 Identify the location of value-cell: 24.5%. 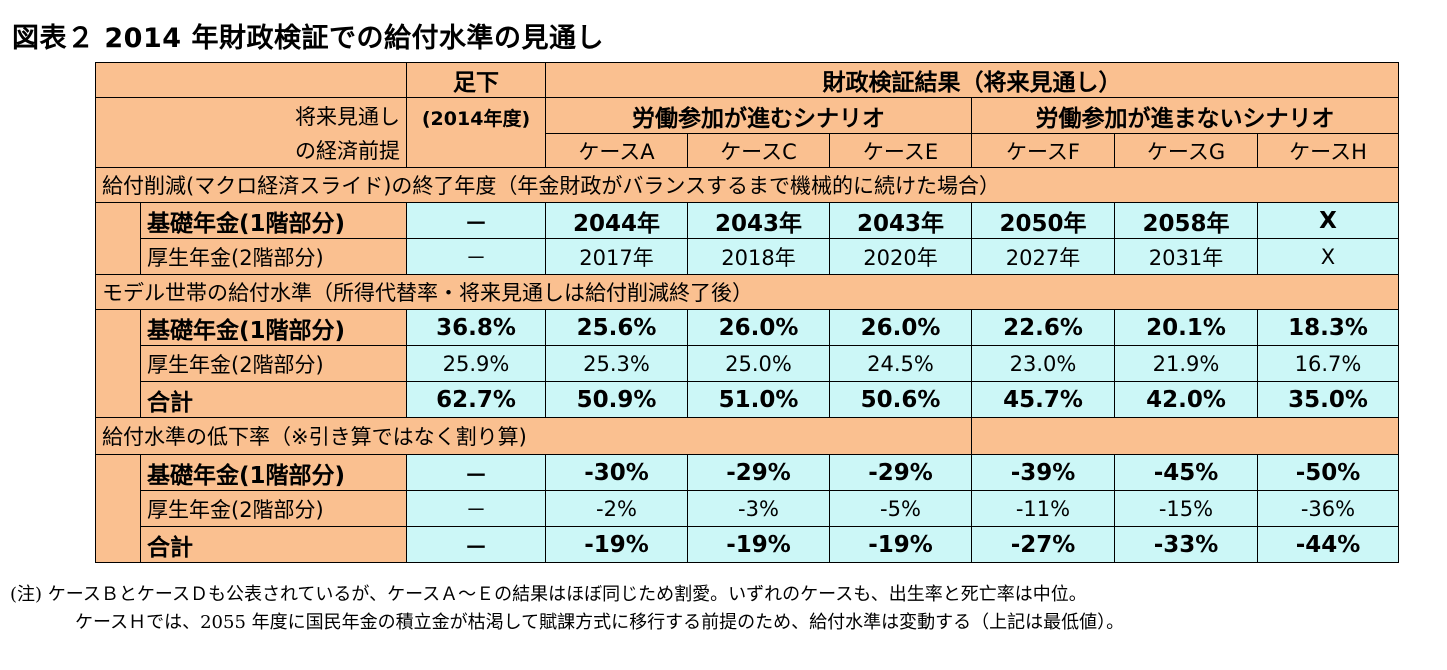
(900, 363).